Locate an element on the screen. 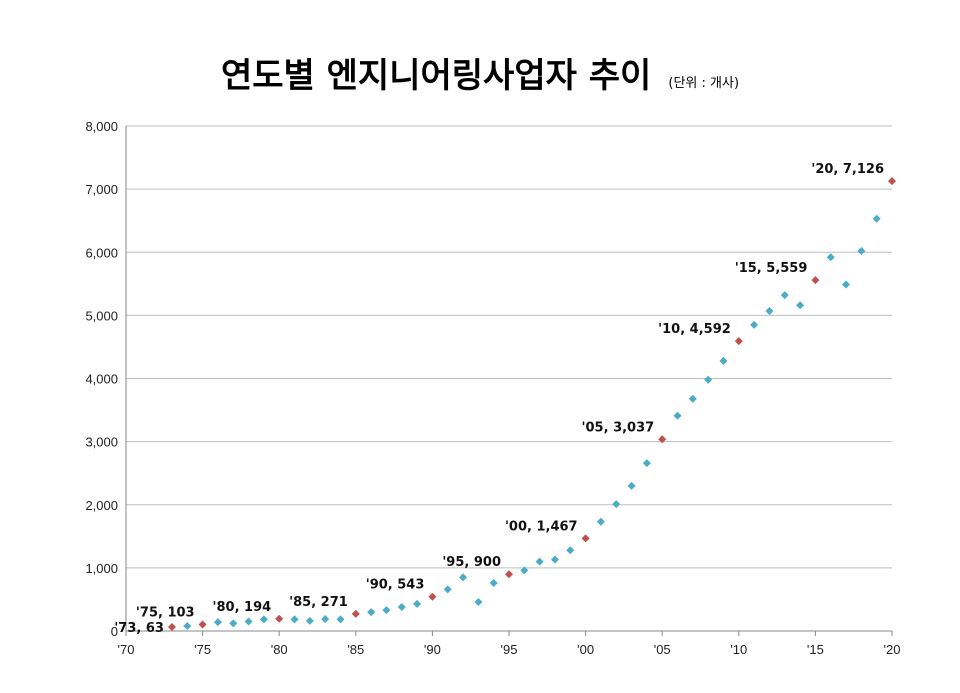  y-tick-label: 2,000 is located at coordinates (101, 505).